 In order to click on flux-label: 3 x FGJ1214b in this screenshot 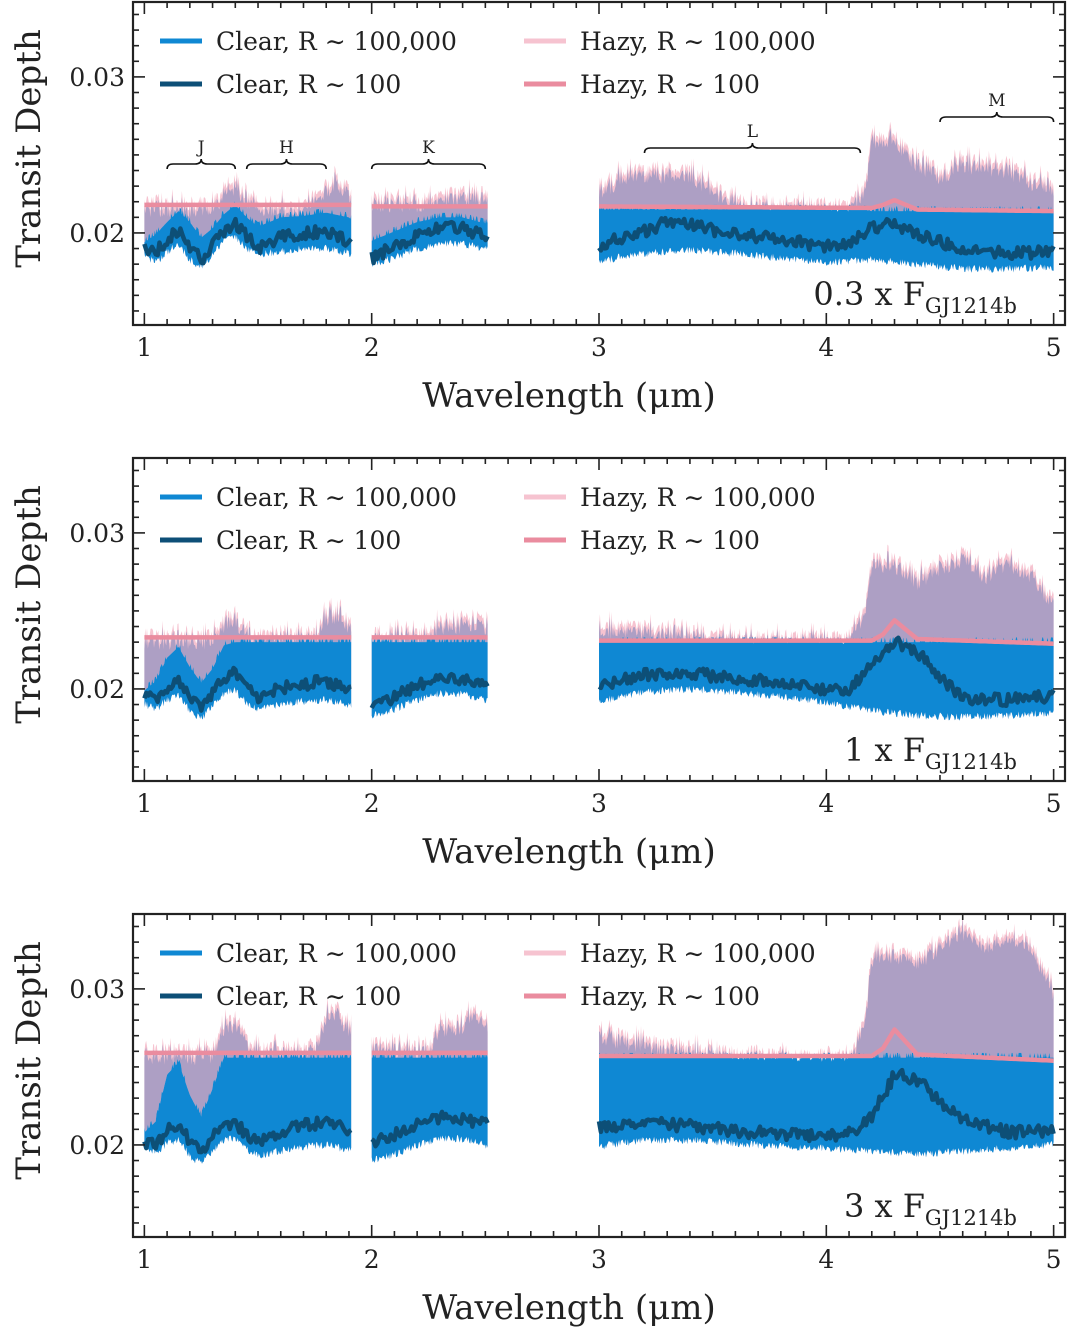, I will do `click(930, 1208)`.